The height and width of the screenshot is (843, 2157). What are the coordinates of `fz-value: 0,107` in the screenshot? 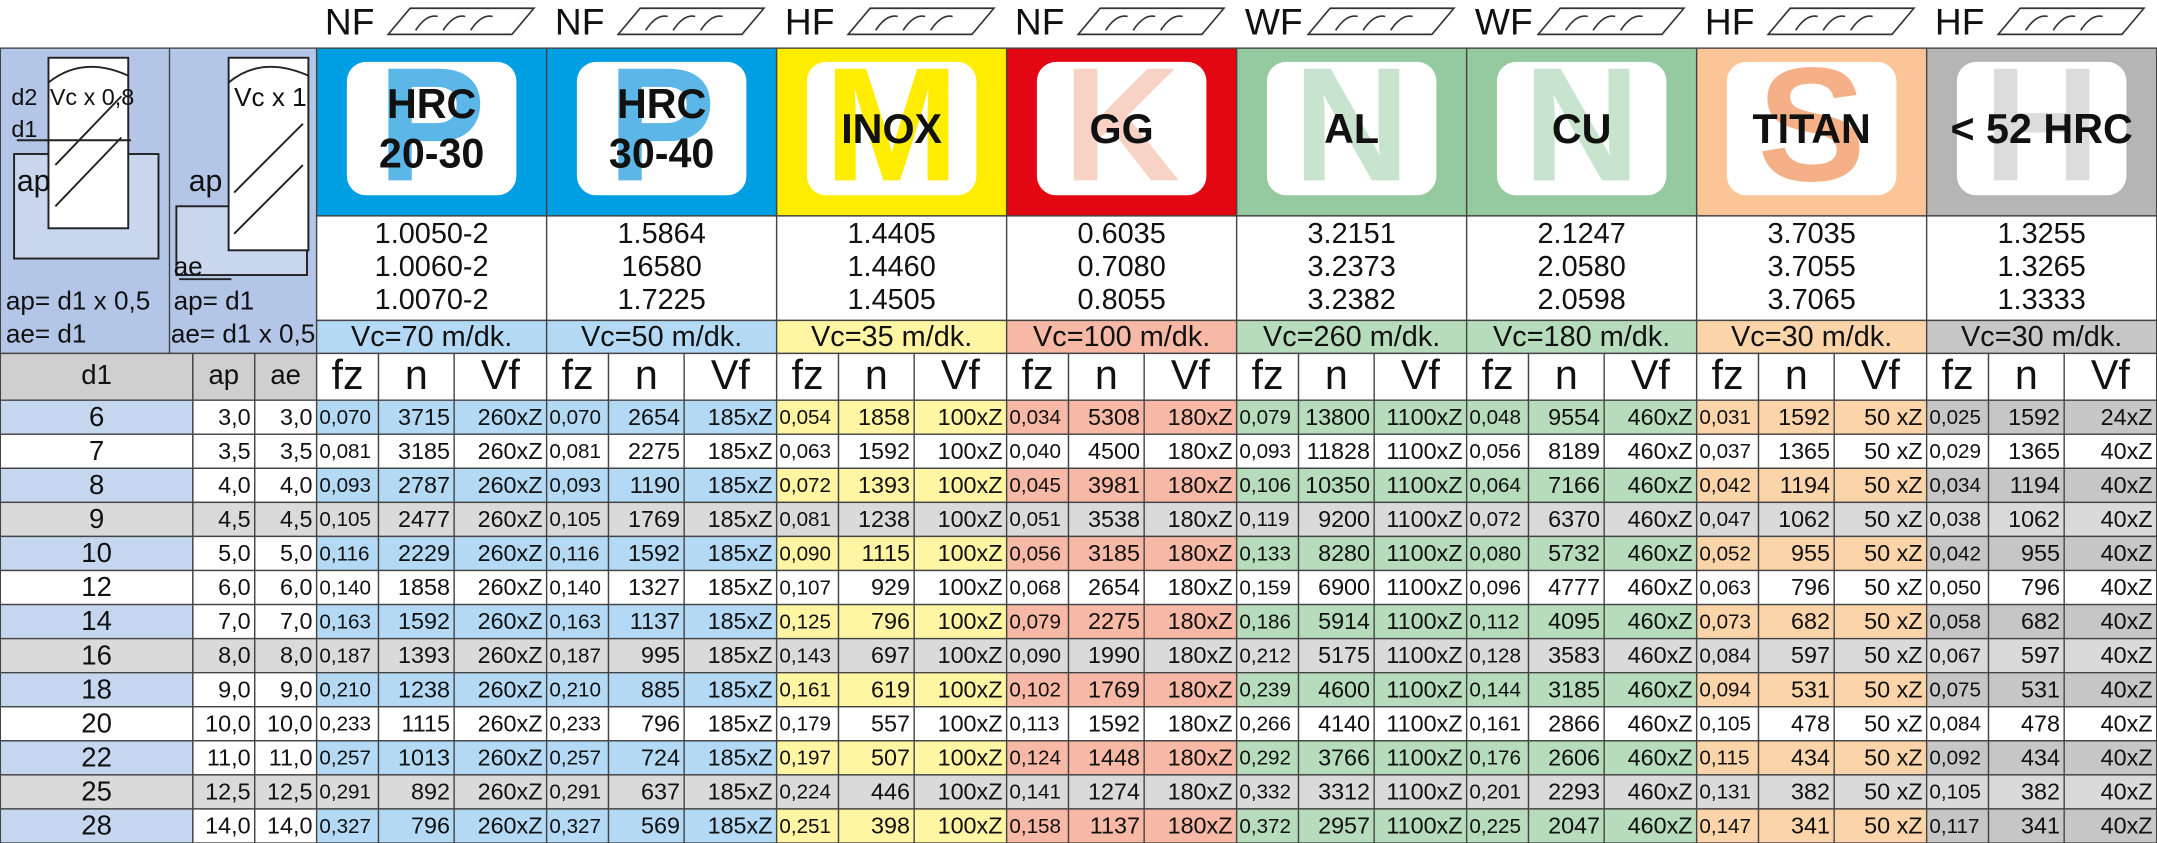 It's located at (805, 587).